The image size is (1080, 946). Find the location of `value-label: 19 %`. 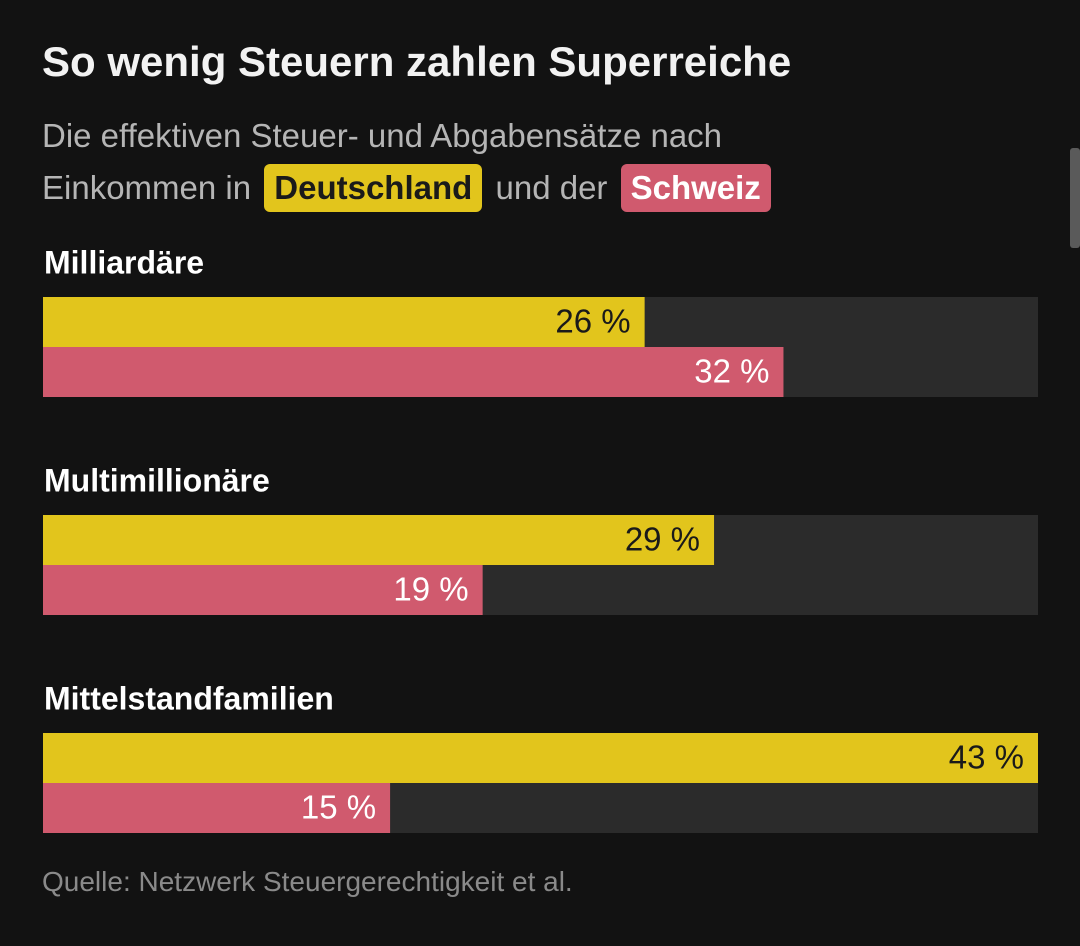

value-label: 19 % is located at coordinates (430, 589).